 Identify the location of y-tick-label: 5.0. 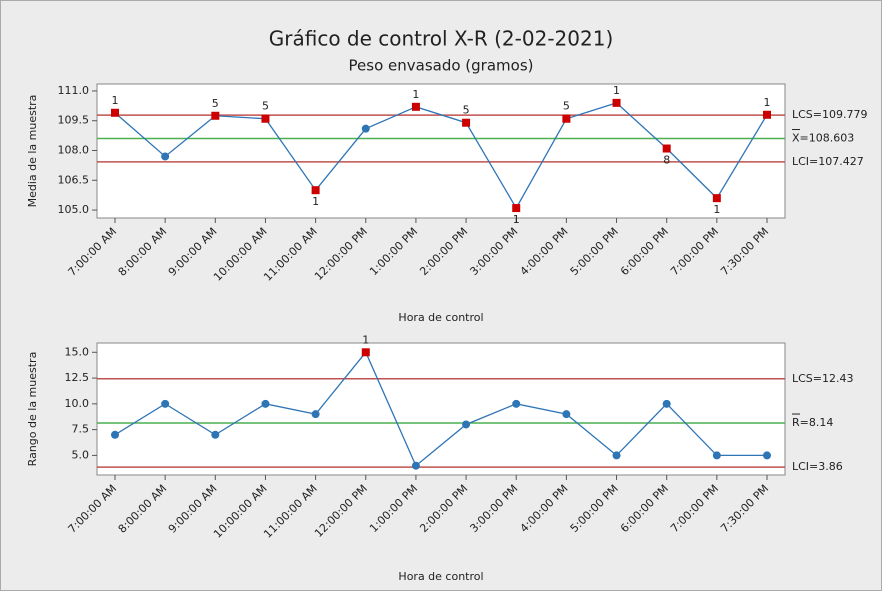
(81, 454).